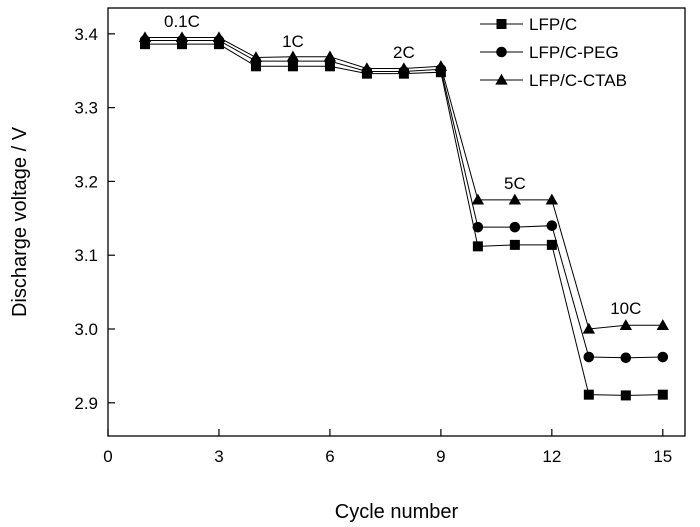 Image resolution: width=700 pixels, height=527 pixels. Describe the element at coordinates (574, 52) in the screenshot. I see `legend-label: LFP/C-PEG` at that location.